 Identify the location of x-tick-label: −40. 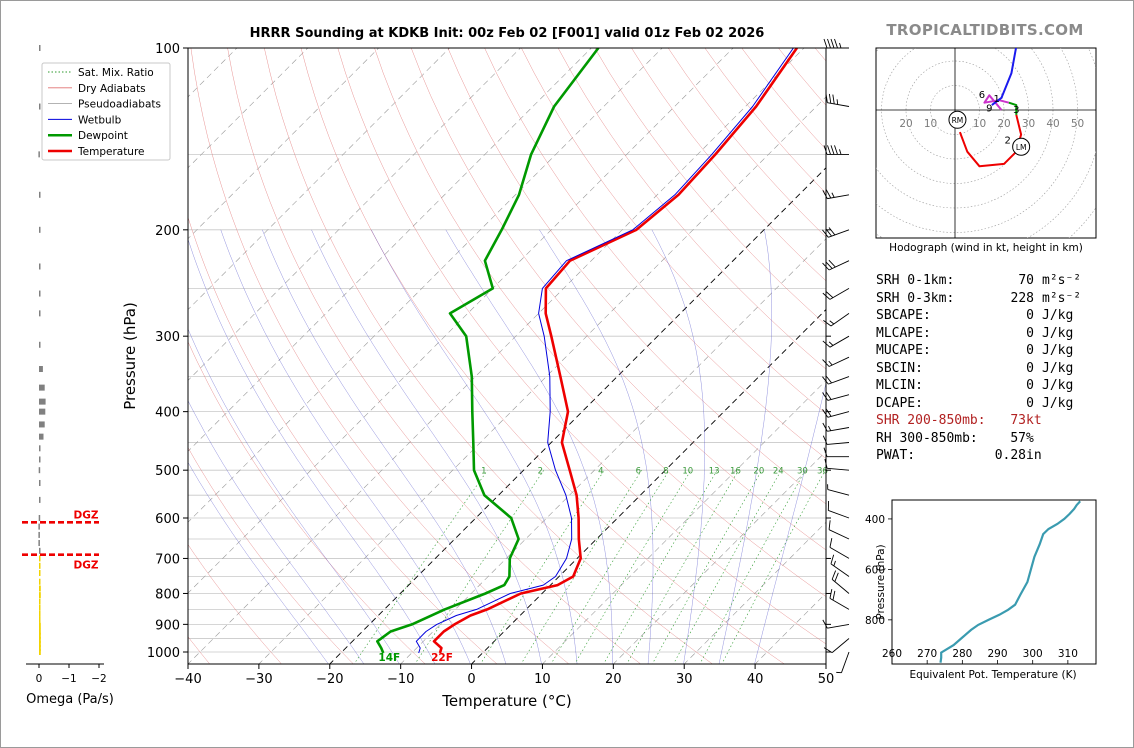
(187, 679).